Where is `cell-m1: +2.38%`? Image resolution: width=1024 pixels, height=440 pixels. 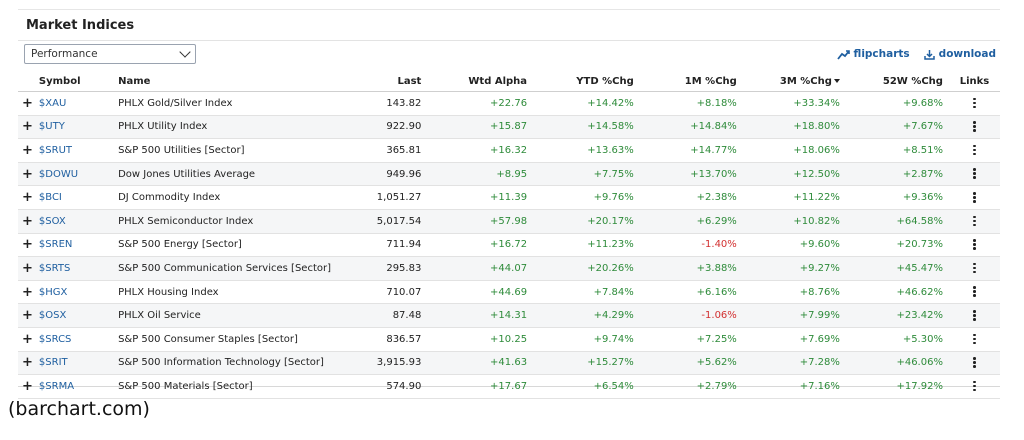 cell-m1: +2.38% is located at coordinates (691, 197).